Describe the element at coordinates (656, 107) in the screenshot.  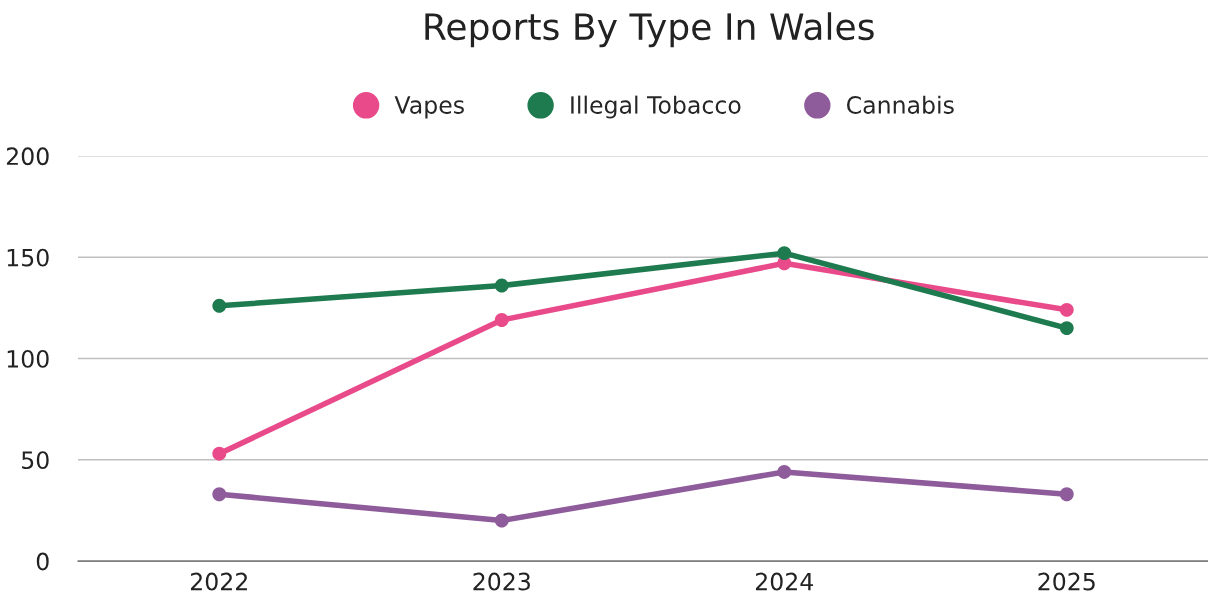
I see `legend-label: Illegal Tobacco` at that location.